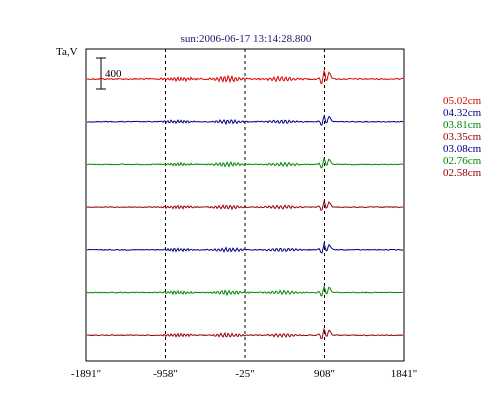  What do you see at coordinates (86, 374) in the screenshot?
I see `x-tick-label: -1891"` at bounding box center [86, 374].